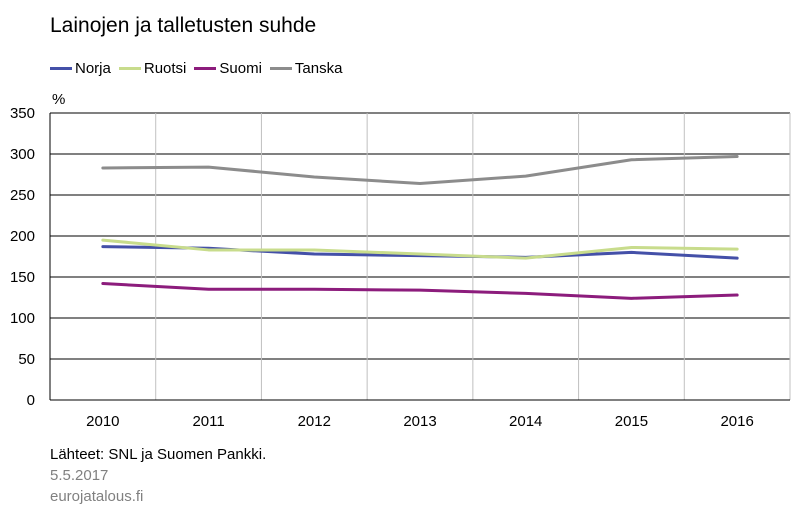 The image size is (800, 522). What do you see at coordinates (31, 400) in the screenshot?
I see `y-tick-label: 0` at bounding box center [31, 400].